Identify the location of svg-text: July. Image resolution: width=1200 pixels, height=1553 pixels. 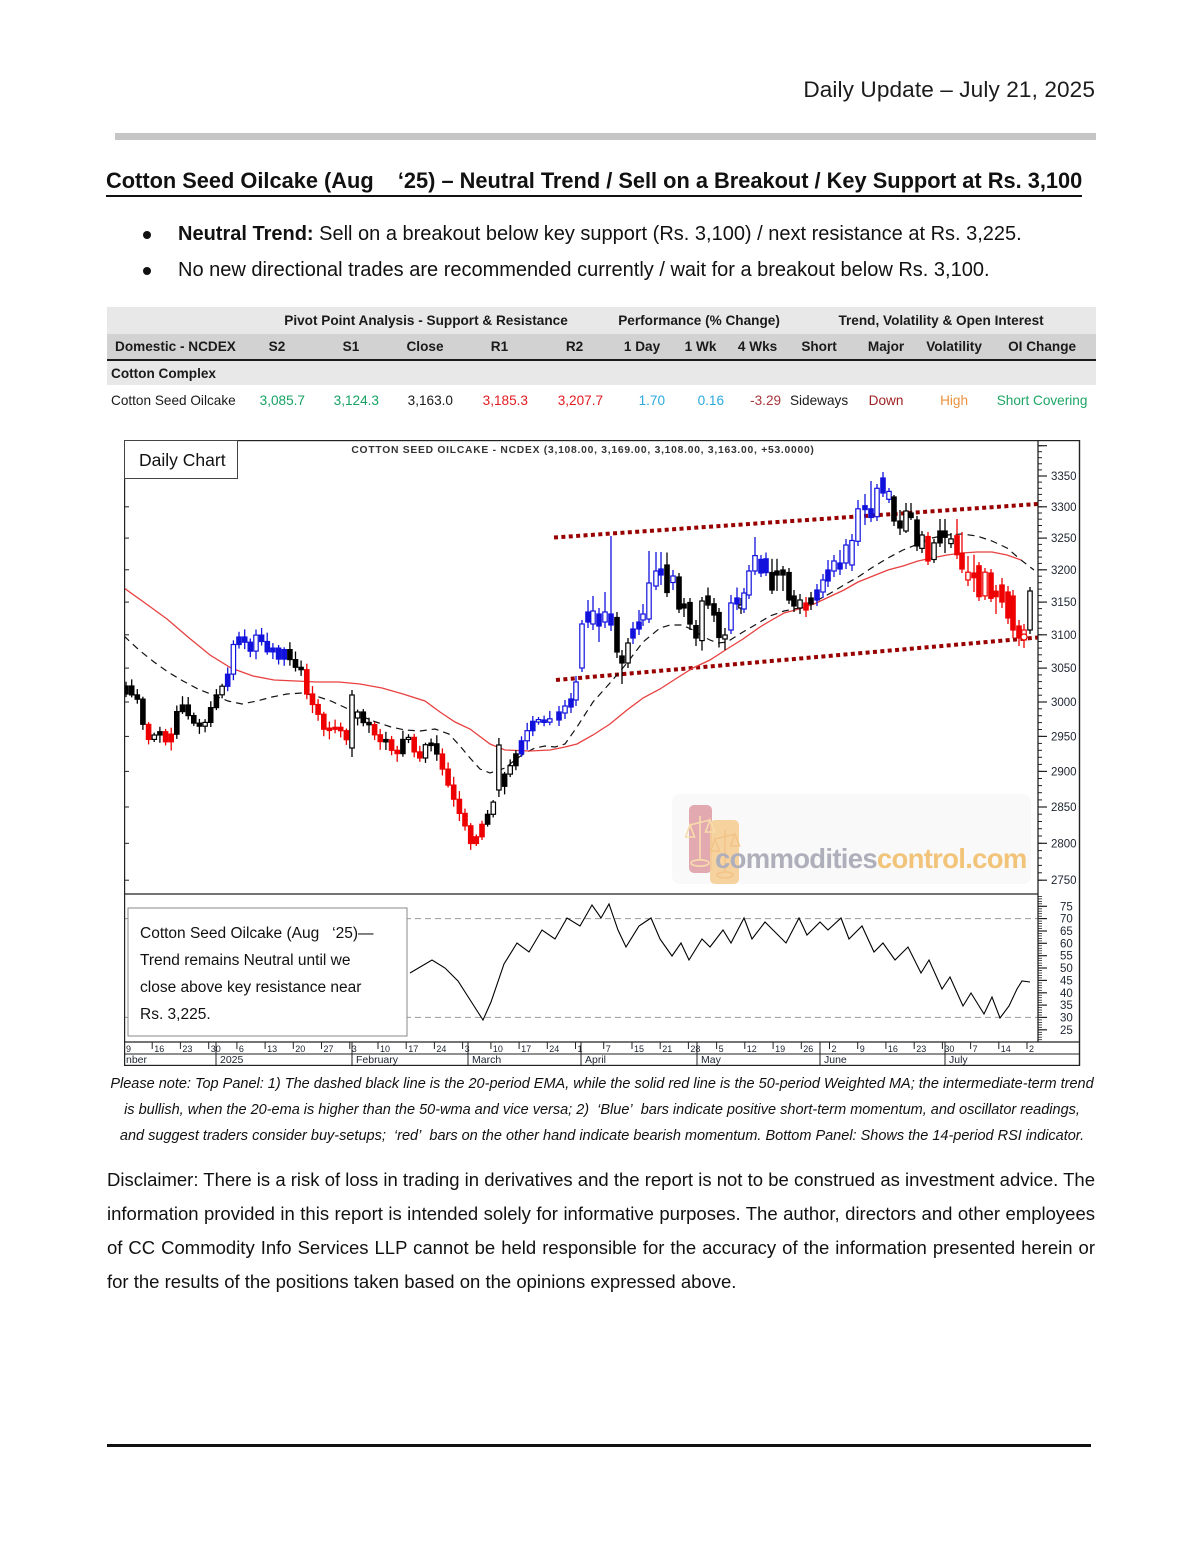
(958, 1060).